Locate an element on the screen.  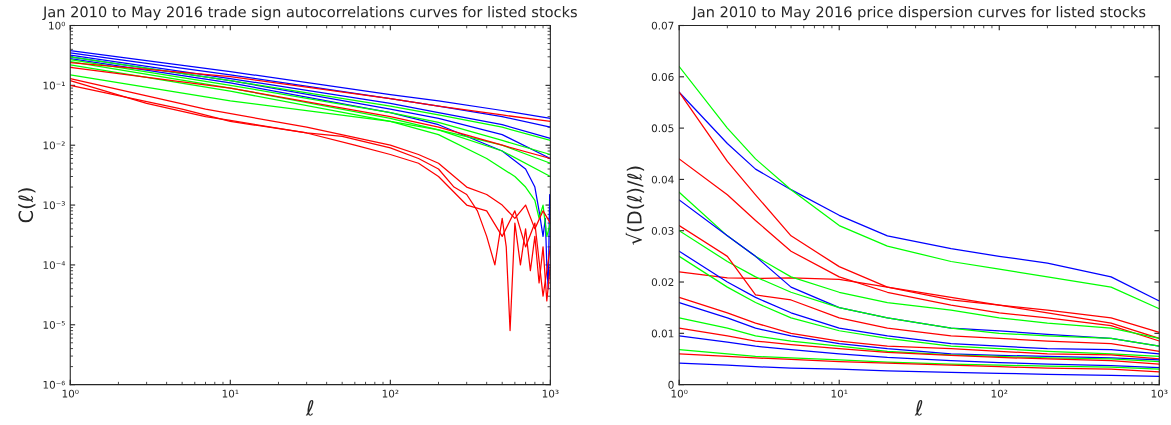
y-tick-label: 10⁻³ is located at coordinates (54, 205).